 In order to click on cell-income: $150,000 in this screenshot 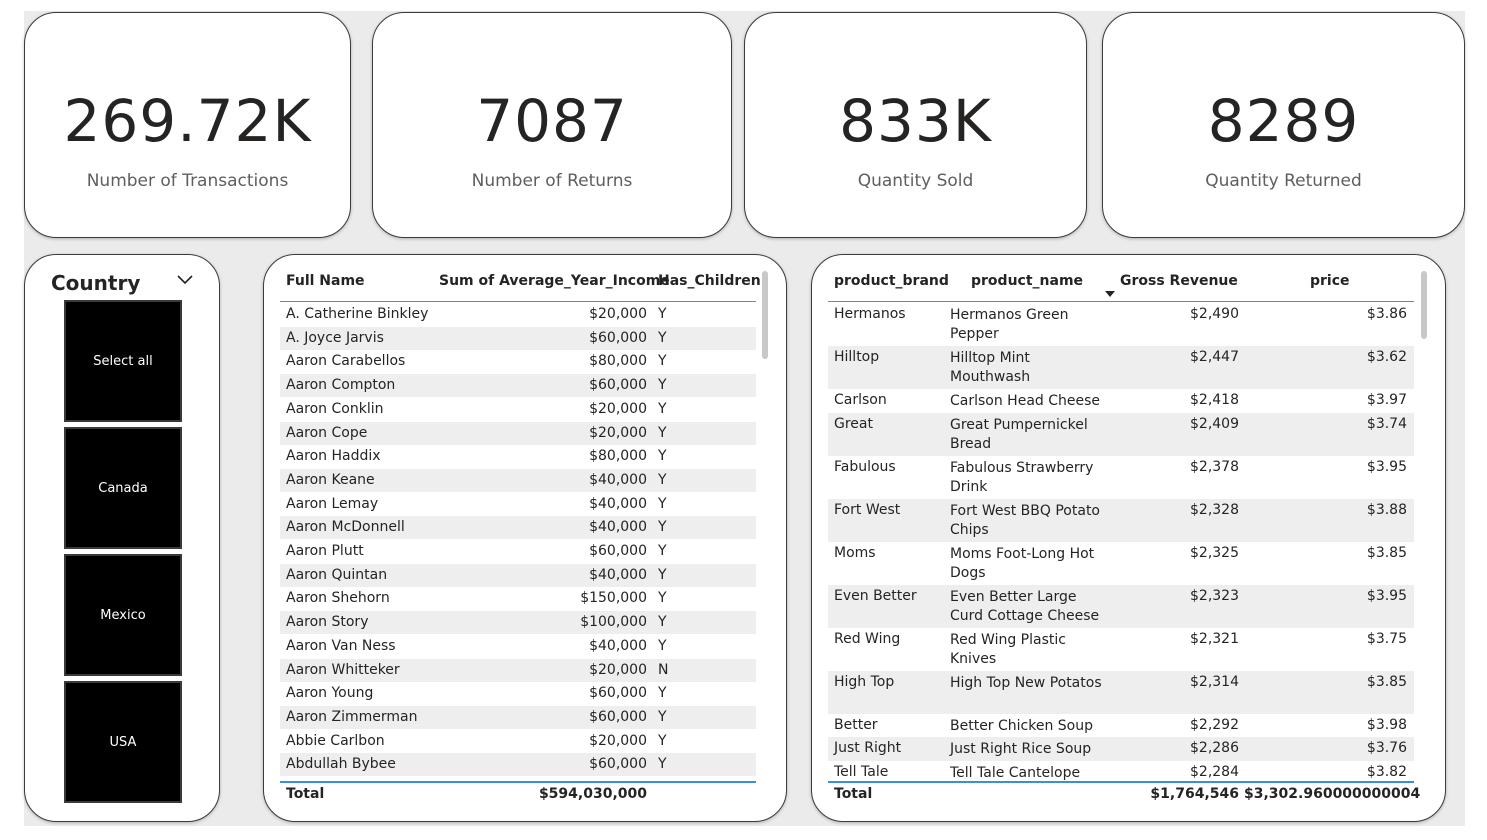, I will do `click(613, 598)`.